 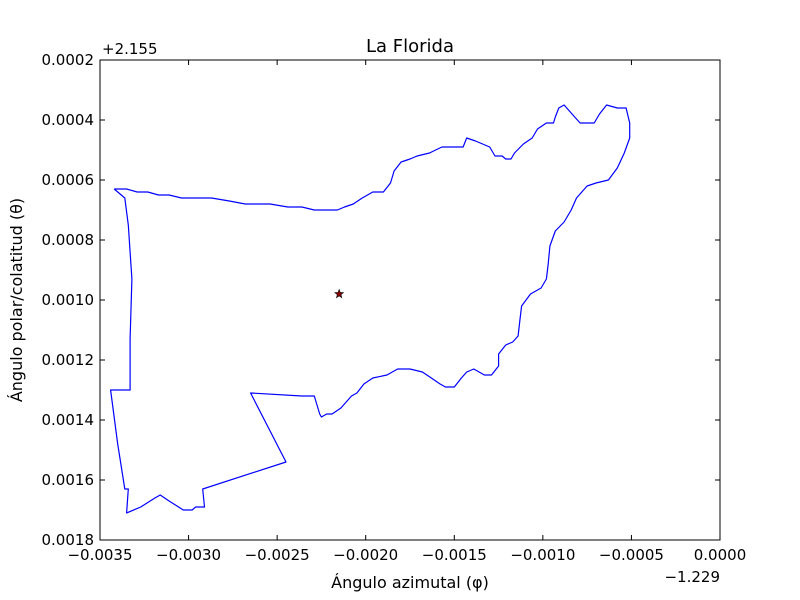 I want to click on y-tick-label: 0.0016, so click(x=68, y=480).